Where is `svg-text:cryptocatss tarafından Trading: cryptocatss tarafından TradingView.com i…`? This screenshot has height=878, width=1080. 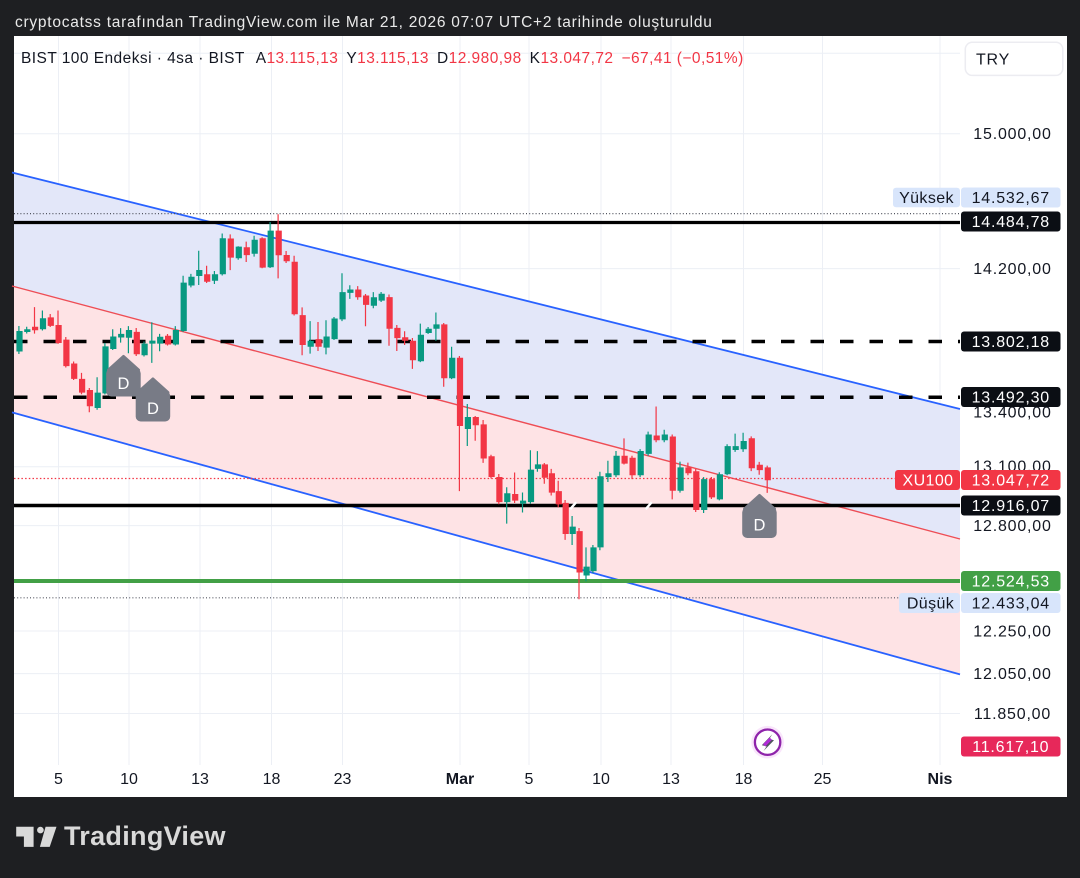
svg-text:cryptocatss tarafından Trading: cryptocatss tarafından TradingView.com i… is located at coordinates (364, 22).